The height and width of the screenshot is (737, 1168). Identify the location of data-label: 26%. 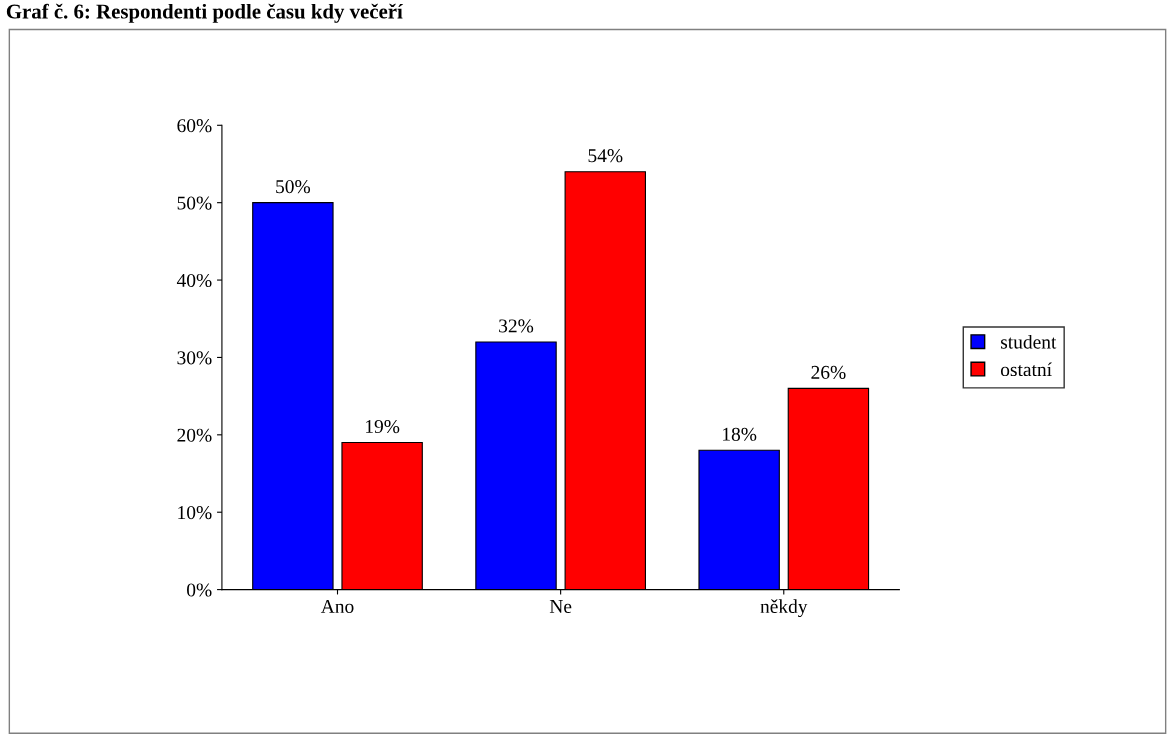
(828, 372).